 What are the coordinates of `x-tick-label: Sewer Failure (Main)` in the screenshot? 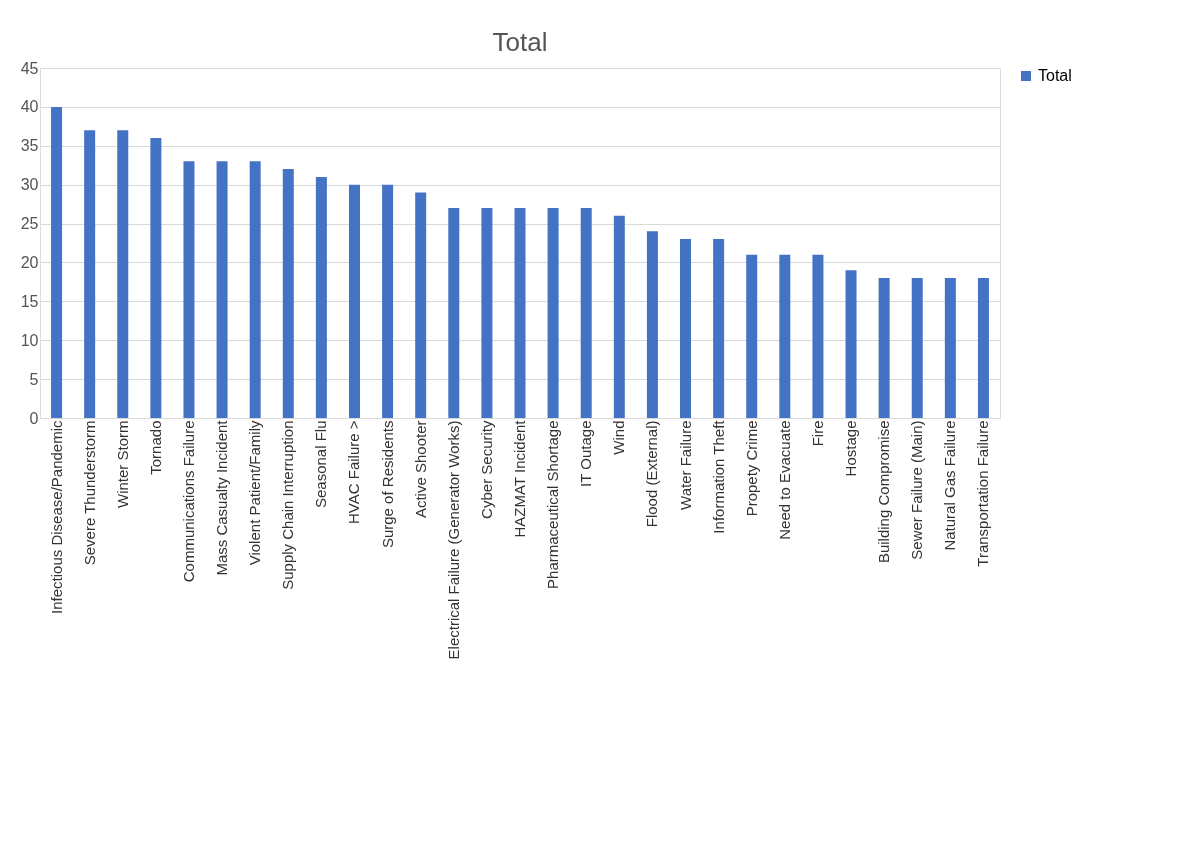 It's located at (917, 490).